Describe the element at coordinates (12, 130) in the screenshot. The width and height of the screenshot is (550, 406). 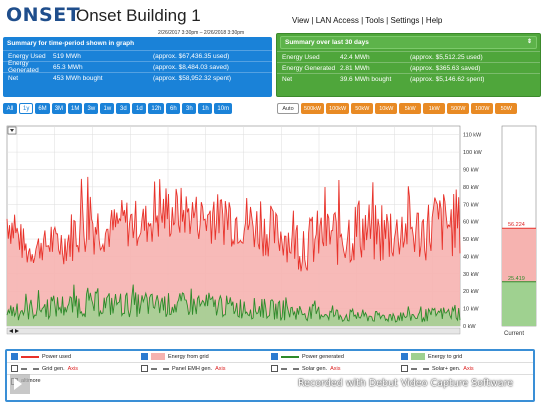
I see `chevron-down-icon` at that location.